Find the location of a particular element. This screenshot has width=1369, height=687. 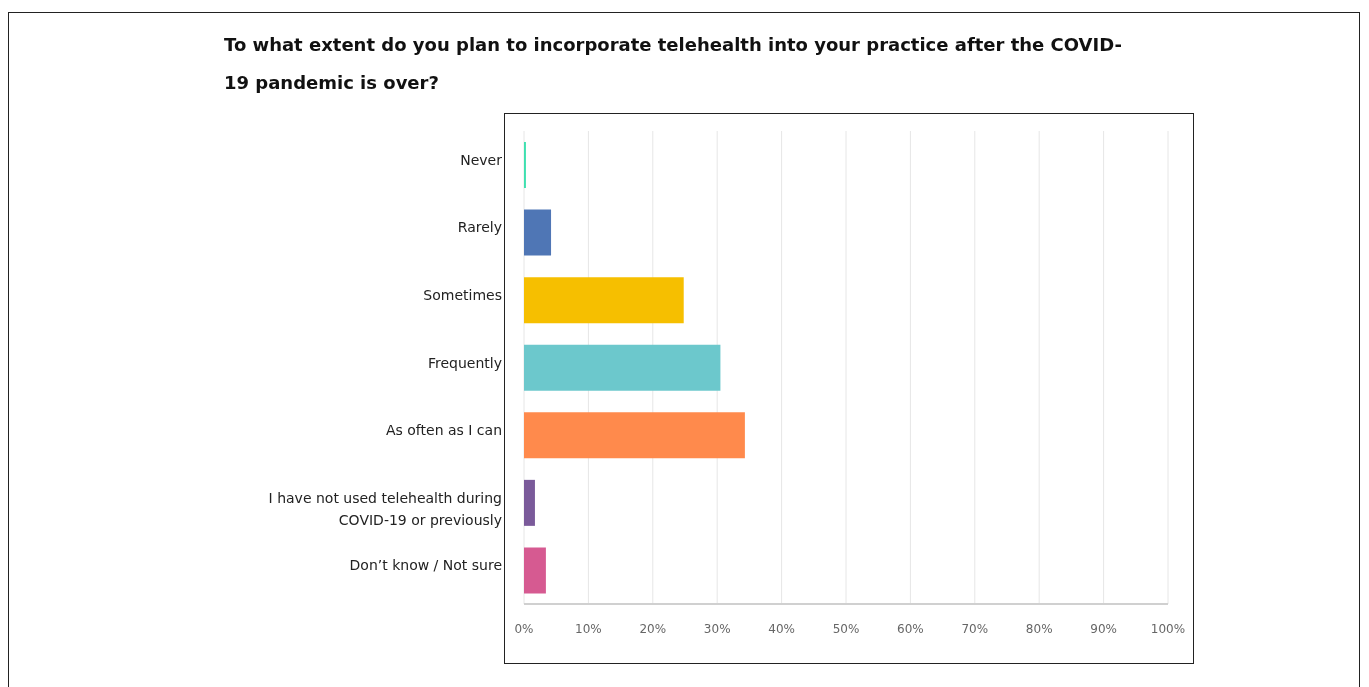

y-tick-label: Never is located at coordinates (481, 159).